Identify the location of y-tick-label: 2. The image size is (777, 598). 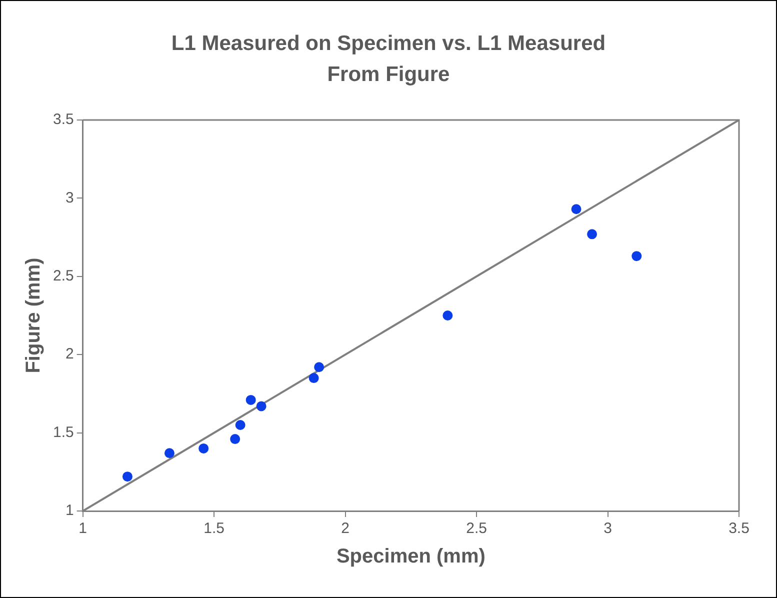
(70, 354).